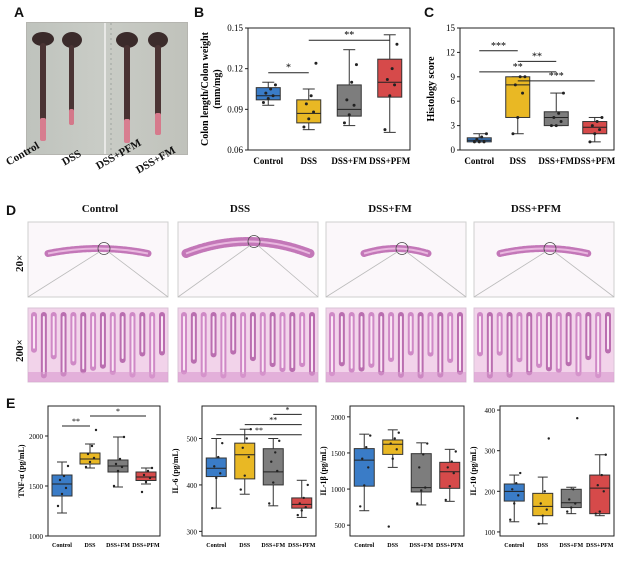  Describe the element at coordinates (19, 12) in the screenshot. I see `panel-label-a: A` at that location.